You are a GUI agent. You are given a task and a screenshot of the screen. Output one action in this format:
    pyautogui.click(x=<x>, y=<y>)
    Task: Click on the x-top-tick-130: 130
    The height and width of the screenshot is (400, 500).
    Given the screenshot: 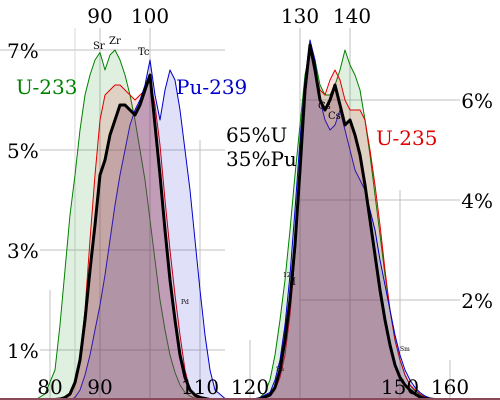 What is the action you would take?
    pyautogui.click(x=300, y=16)
    